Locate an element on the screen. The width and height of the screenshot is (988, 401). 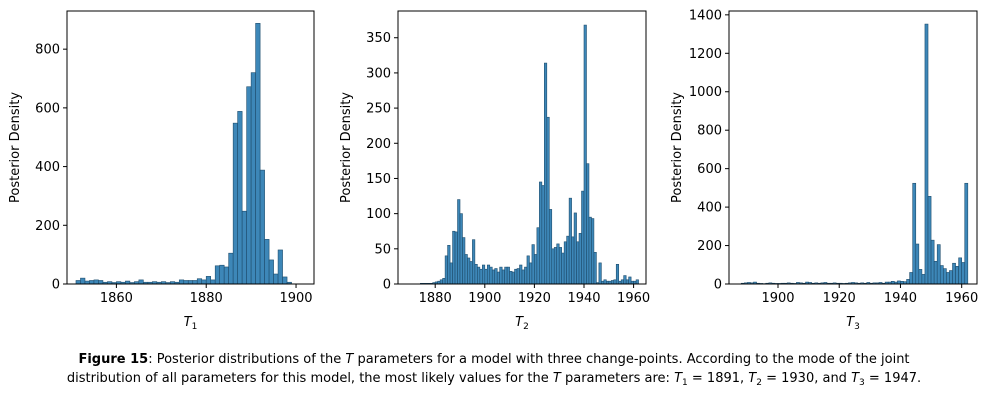
x-axis-label: T1 is located at coordinates (191, 323).